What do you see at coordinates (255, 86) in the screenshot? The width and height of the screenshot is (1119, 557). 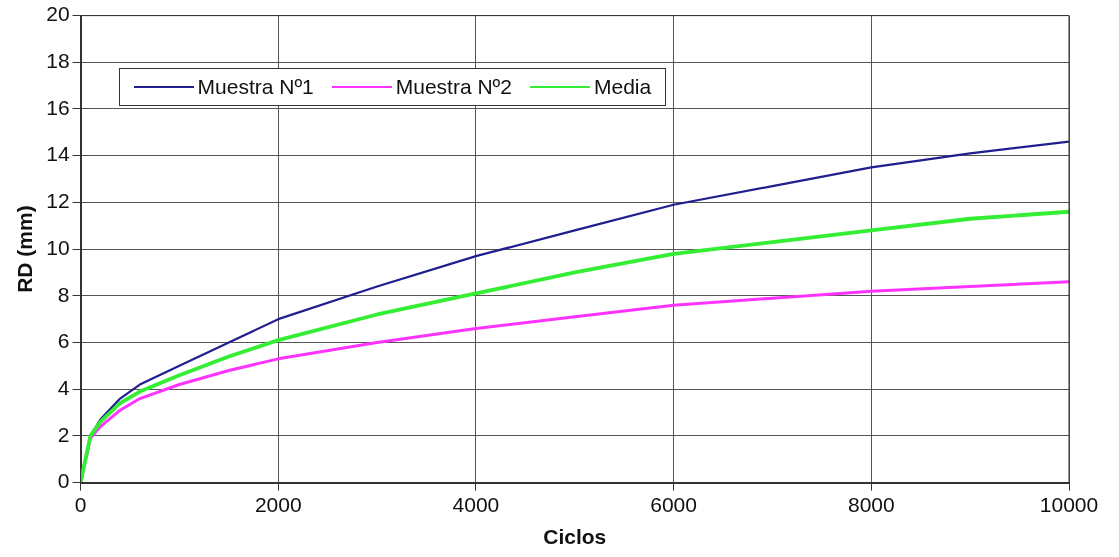 I see `legend-label: Muestra Nº1` at bounding box center [255, 86].